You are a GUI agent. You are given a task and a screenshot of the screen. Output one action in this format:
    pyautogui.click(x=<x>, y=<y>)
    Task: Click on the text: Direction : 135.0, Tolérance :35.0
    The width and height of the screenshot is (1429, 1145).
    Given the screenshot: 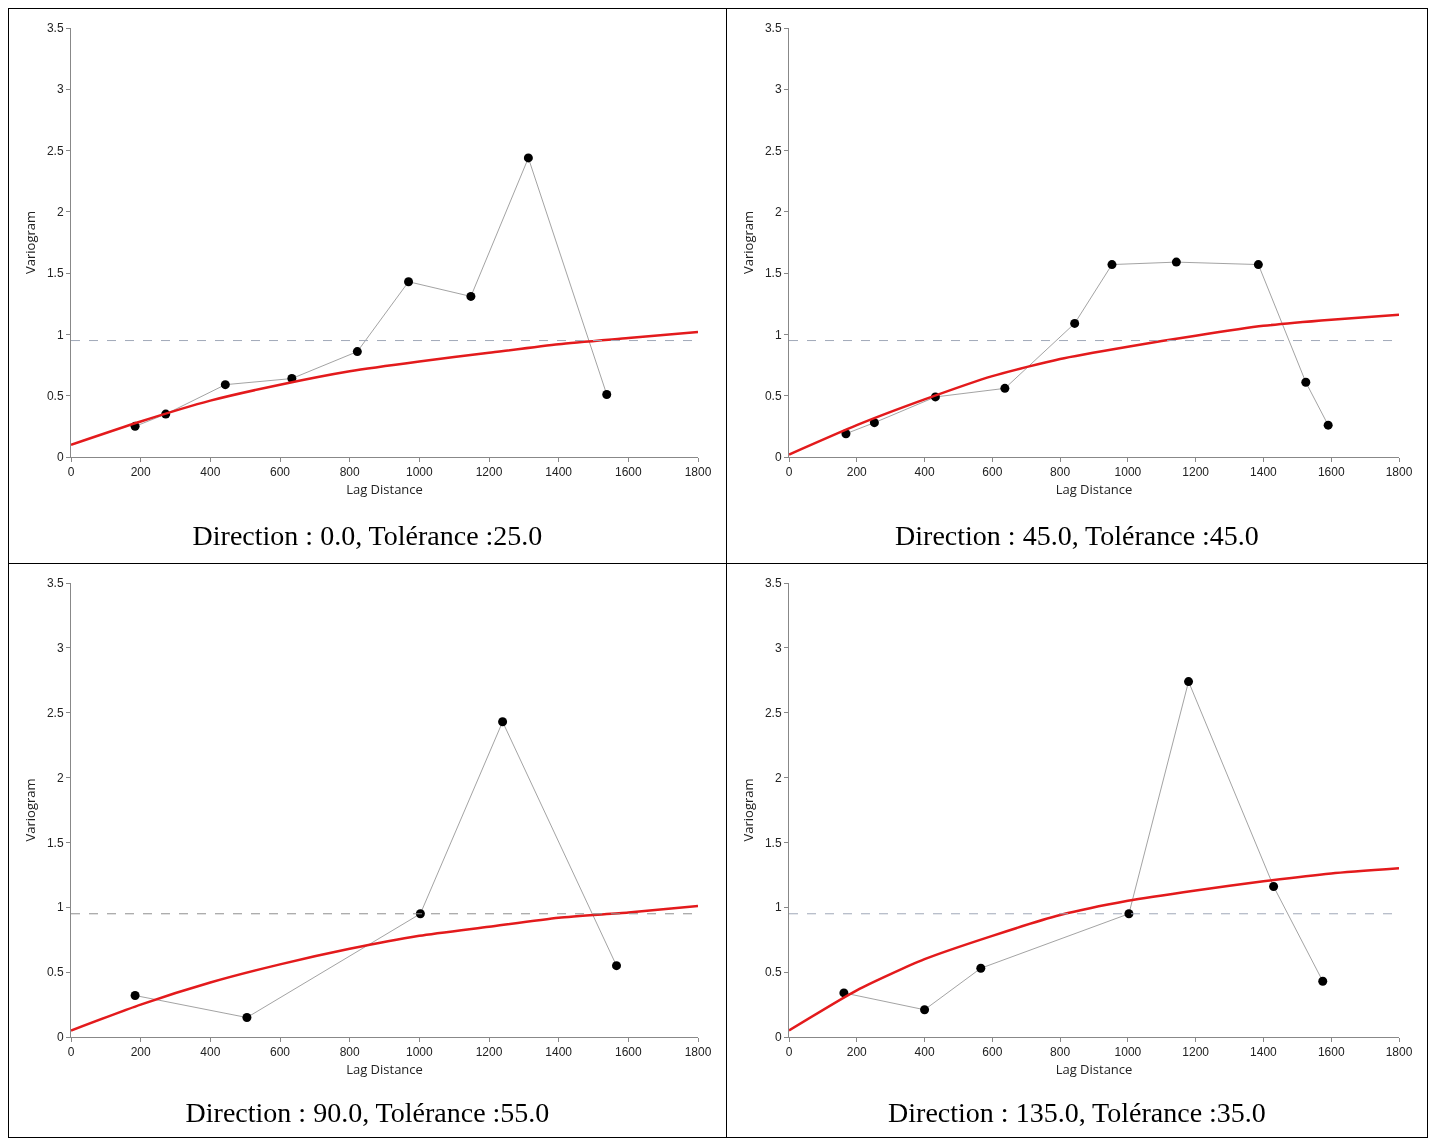 What is the action you would take?
    pyautogui.click(x=1077, y=1113)
    